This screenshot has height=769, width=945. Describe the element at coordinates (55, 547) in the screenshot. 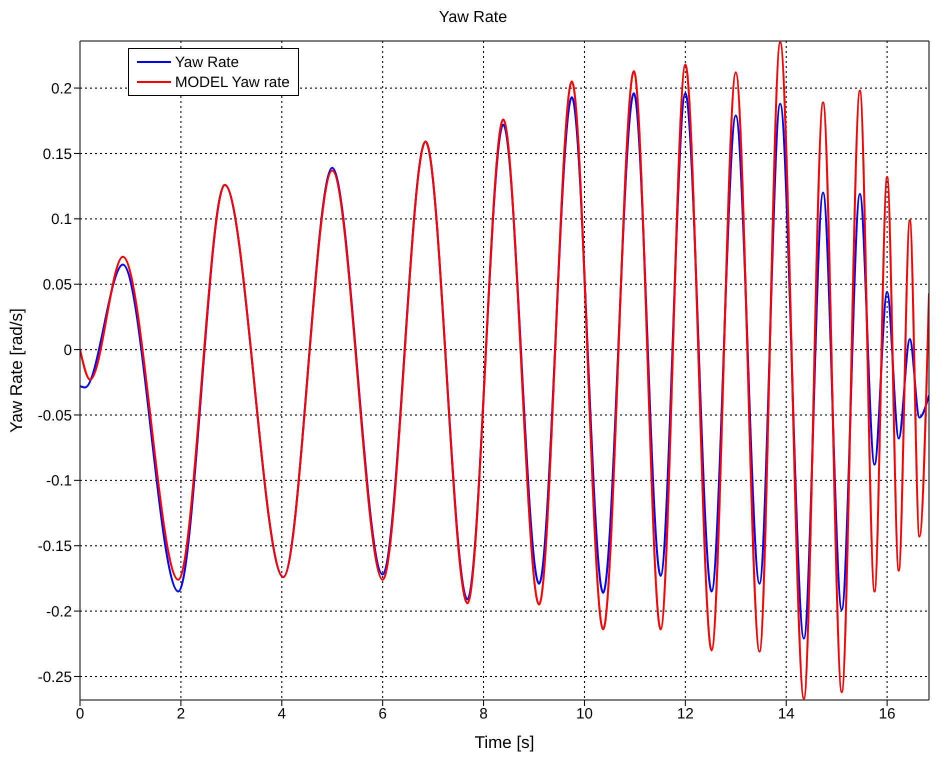

I see `y-tick-label: -0.15` at that location.